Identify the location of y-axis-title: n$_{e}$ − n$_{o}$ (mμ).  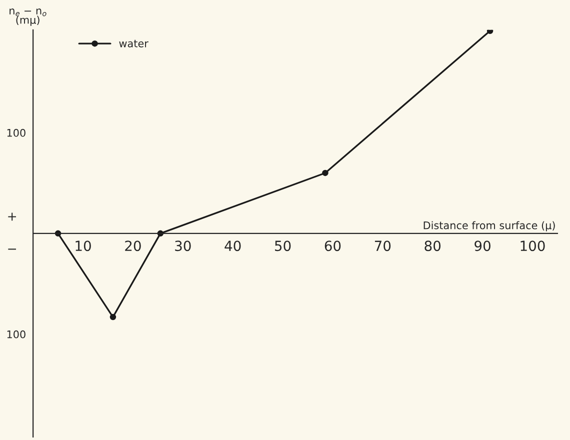
(28, 17).